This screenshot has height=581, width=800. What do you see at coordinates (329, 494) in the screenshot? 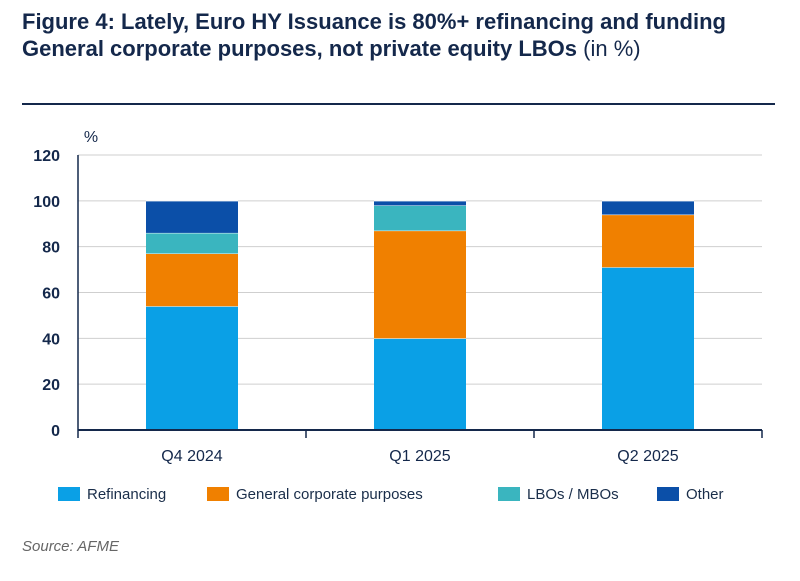
I see `legend-label: General corporate purposes` at bounding box center [329, 494].